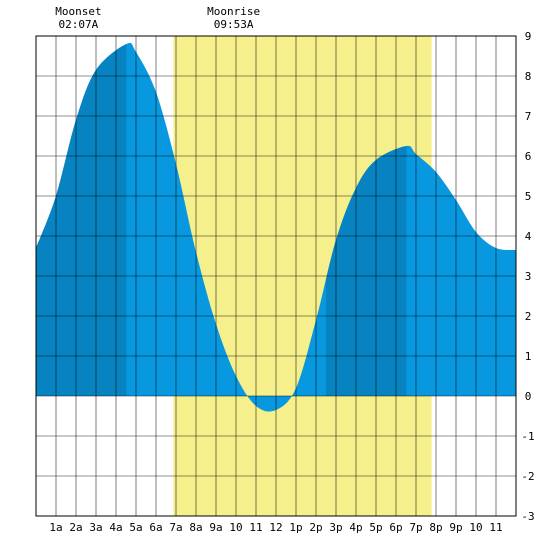 The image size is (550, 550). Describe the element at coordinates (55, 527) in the screenshot. I see `x-tick-label: 1a` at that location.